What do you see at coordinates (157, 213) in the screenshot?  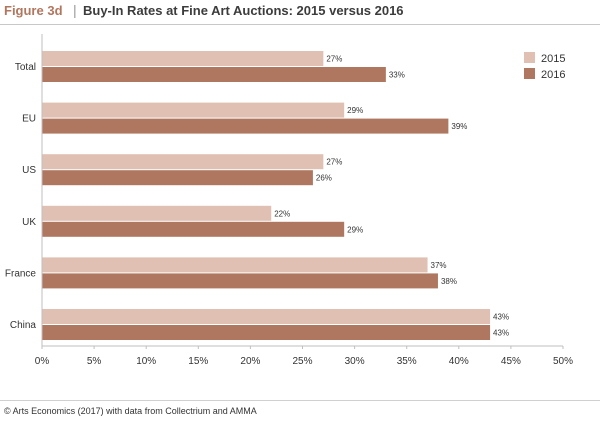 I see `bar-2015-uk` at bounding box center [157, 213].